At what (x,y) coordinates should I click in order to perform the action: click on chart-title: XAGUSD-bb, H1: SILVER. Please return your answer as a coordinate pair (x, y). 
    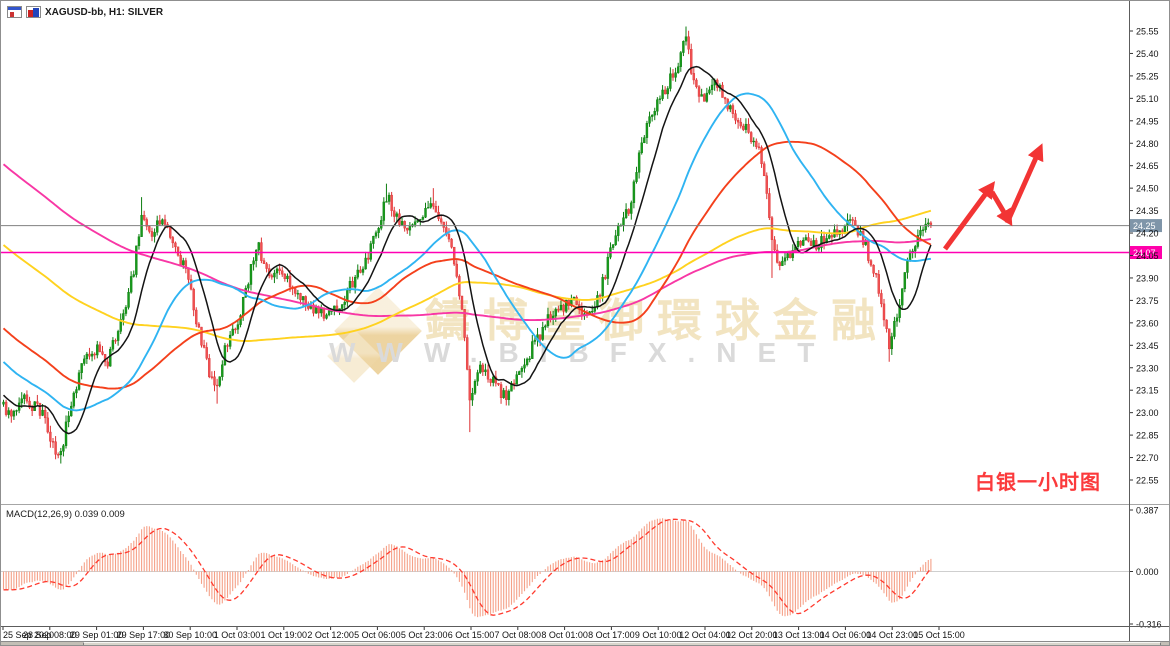
    Looking at the image, I should click on (104, 12).